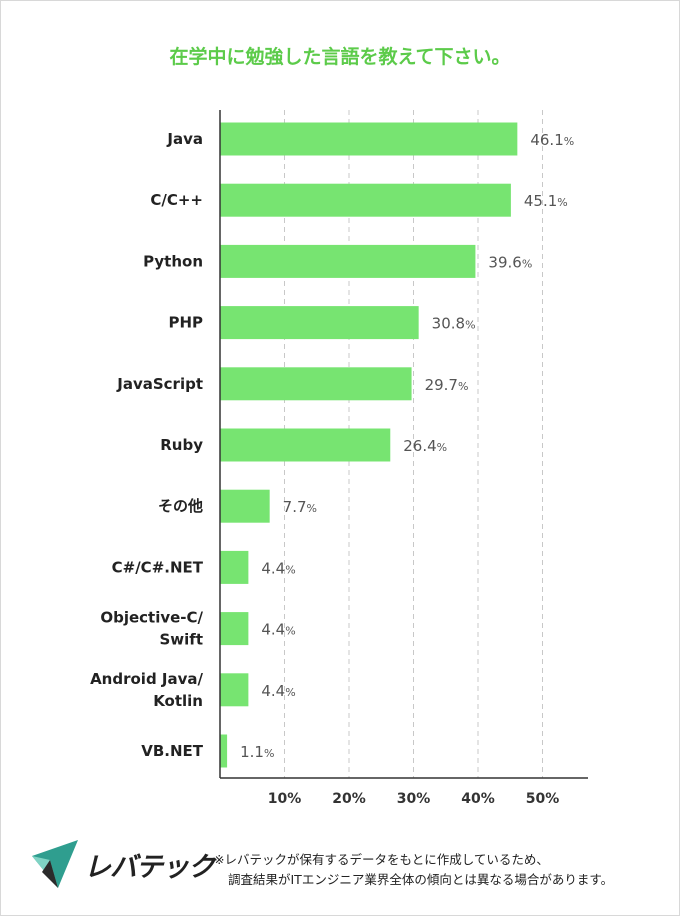  What do you see at coordinates (300, 507) in the screenshot?
I see `value-label: 7.7%` at bounding box center [300, 507].